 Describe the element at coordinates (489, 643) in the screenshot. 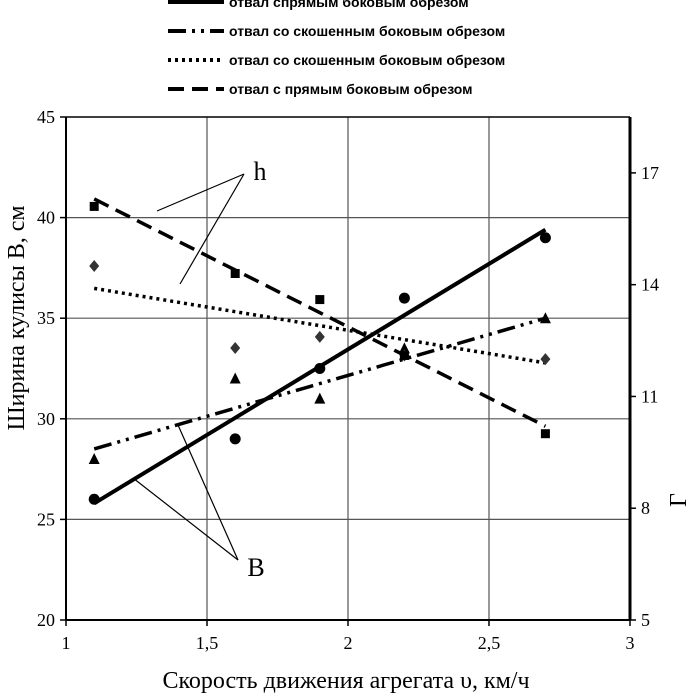

I see `x-tick-label: 2,5` at that location.